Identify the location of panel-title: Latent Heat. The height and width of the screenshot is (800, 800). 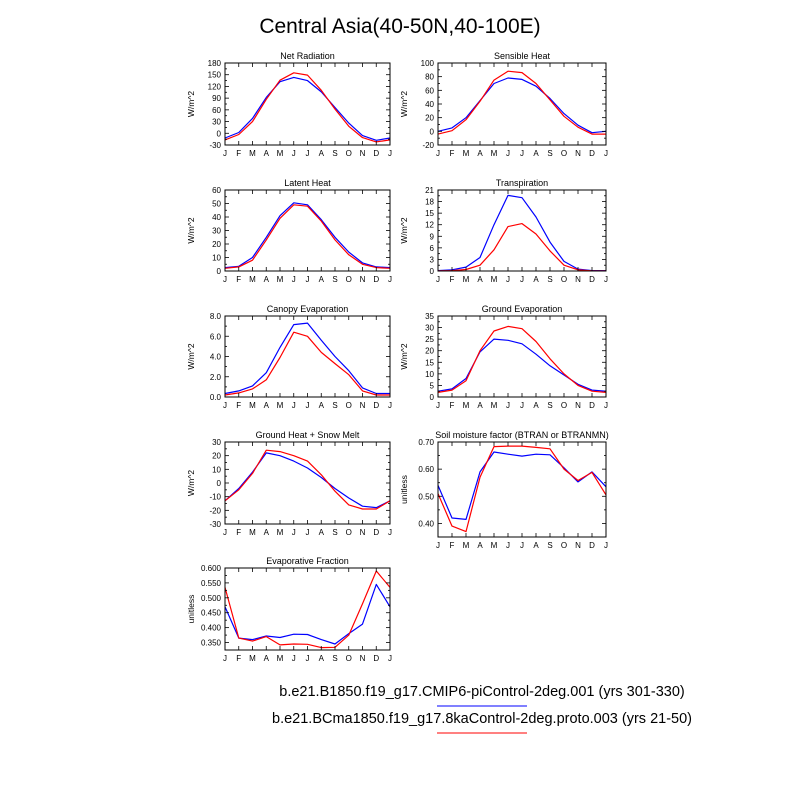
(307, 183).